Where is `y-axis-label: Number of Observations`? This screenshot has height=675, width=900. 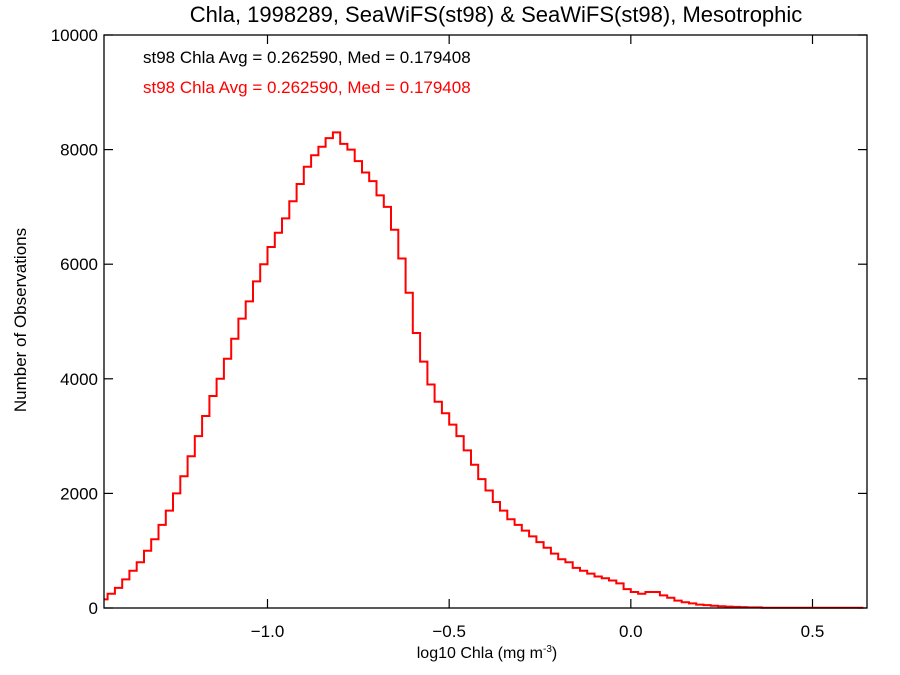
y-axis-label: Number of Observations is located at coordinates (20, 320).